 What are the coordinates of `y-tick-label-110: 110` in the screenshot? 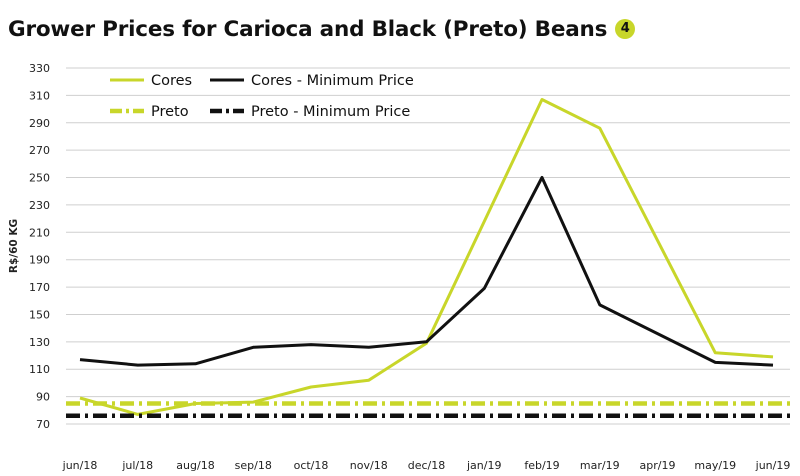 It's located at (39, 369).